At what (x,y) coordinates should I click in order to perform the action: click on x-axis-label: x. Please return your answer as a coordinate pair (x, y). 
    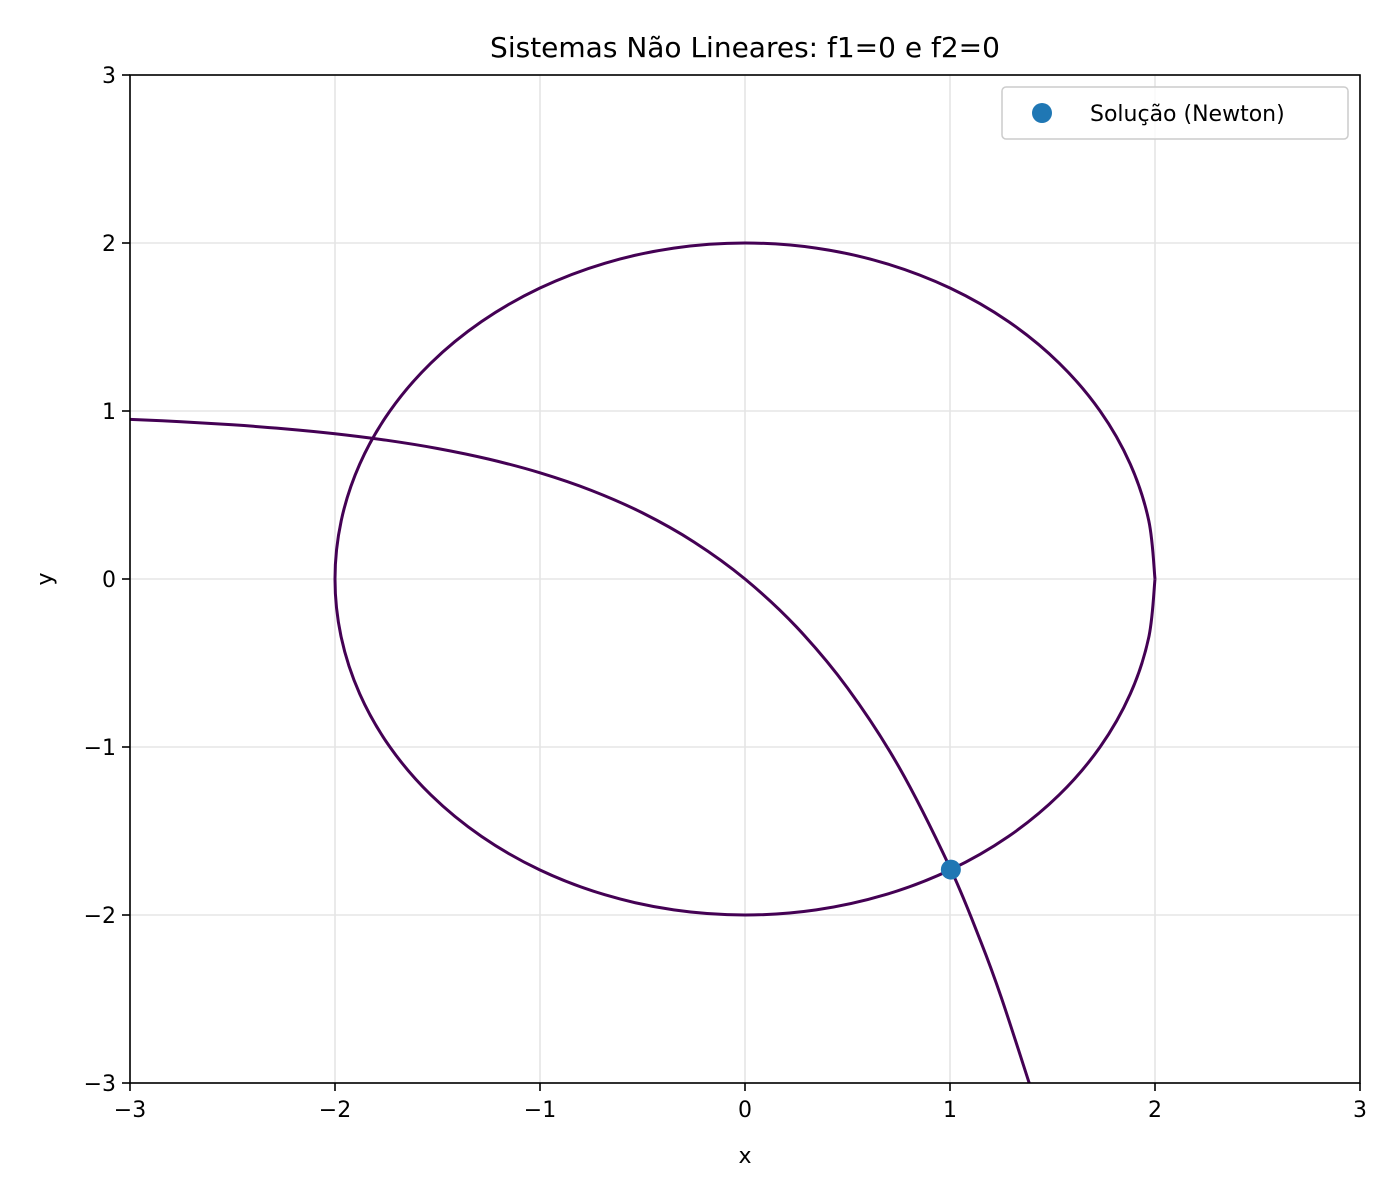
    Looking at the image, I should click on (744, 1156).